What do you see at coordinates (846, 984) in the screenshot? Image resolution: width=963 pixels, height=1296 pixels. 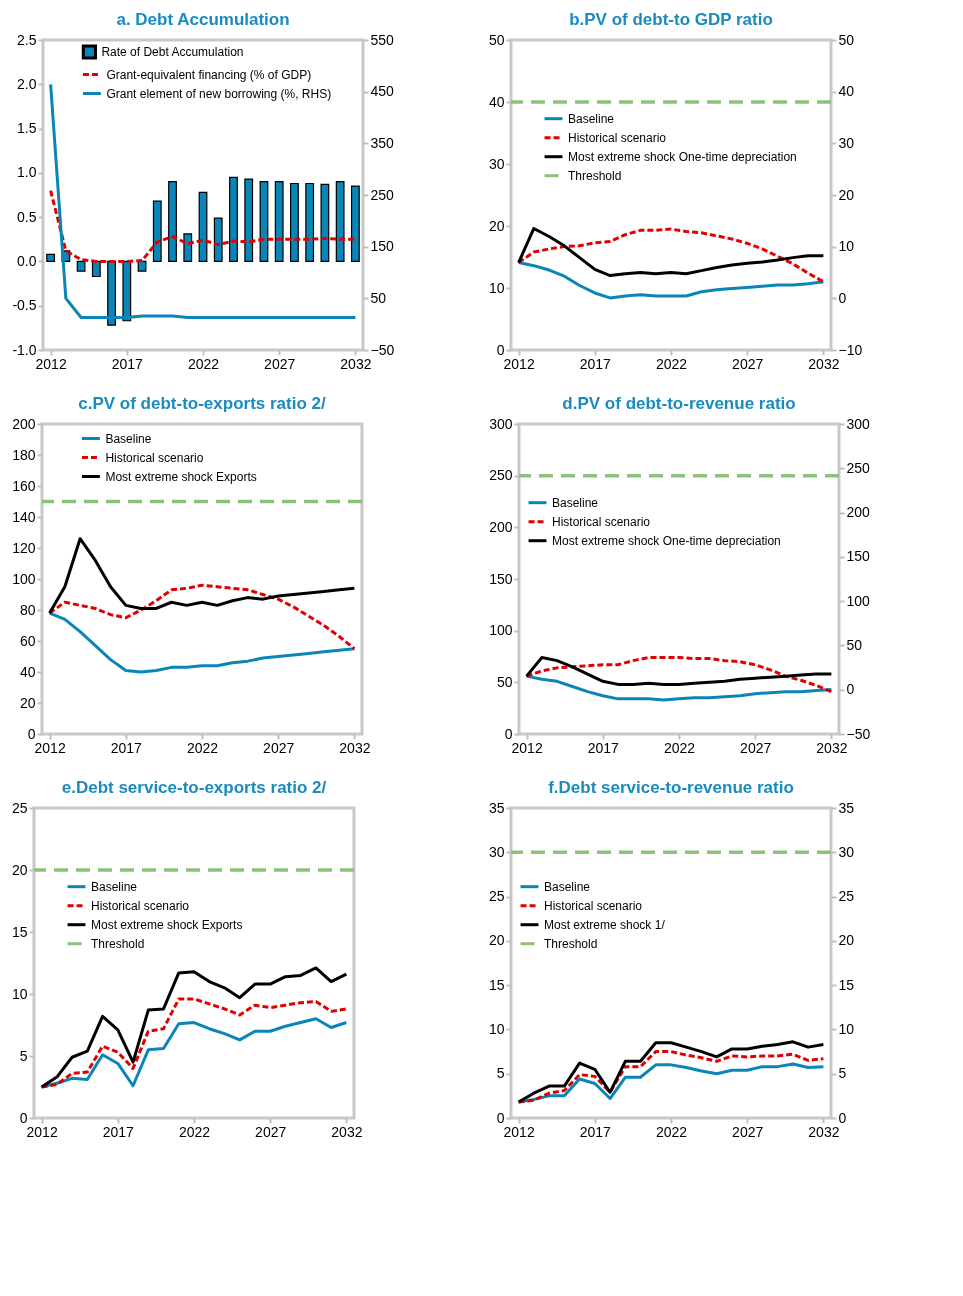 I see `y2-tick-label: 15` at bounding box center [846, 984].